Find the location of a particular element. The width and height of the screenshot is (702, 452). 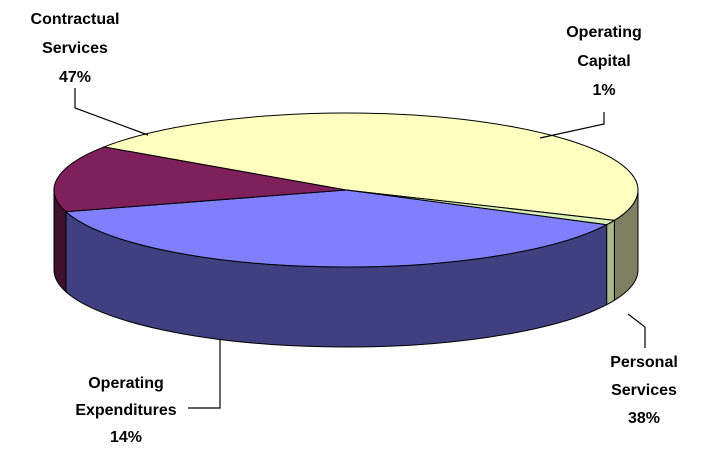

slice-label-personal-services-line2: Services is located at coordinates (644, 390).